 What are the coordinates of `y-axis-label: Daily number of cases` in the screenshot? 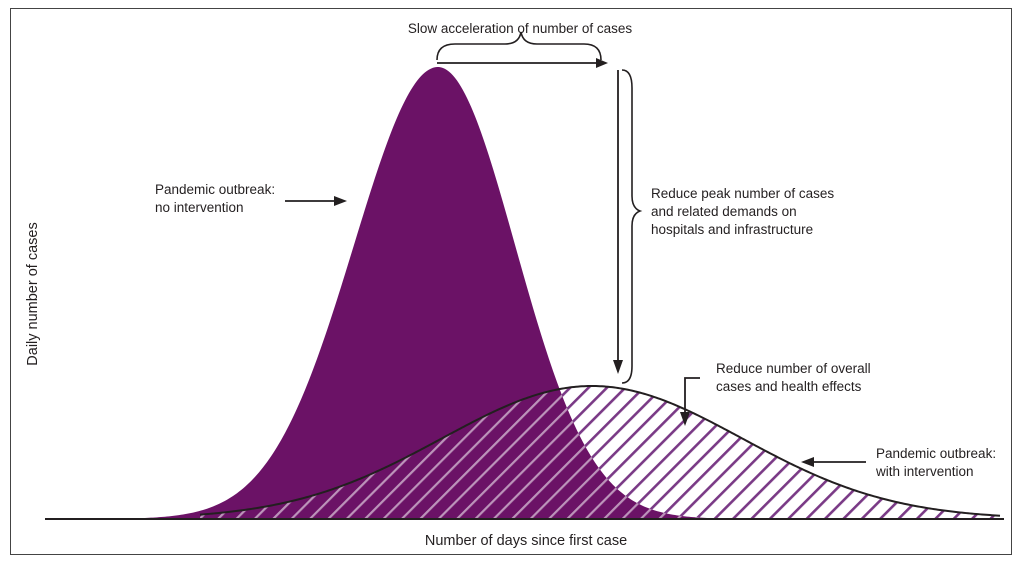 It's located at (33, 293).